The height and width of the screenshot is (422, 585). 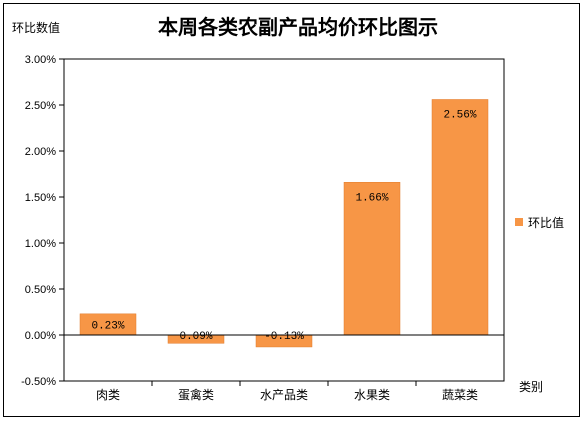 What do you see at coordinates (284, 395) in the screenshot?
I see `x-tick-label: 水产品类` at bounding box center [284, 395].